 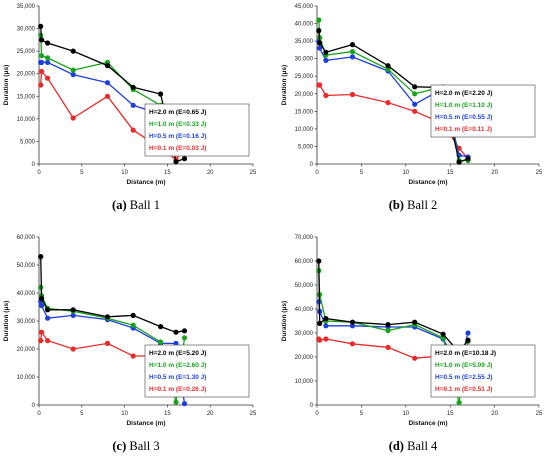 I want to click on legend-entry: H=0.5 m (E=0.16 J), so click(x=177, y=136).